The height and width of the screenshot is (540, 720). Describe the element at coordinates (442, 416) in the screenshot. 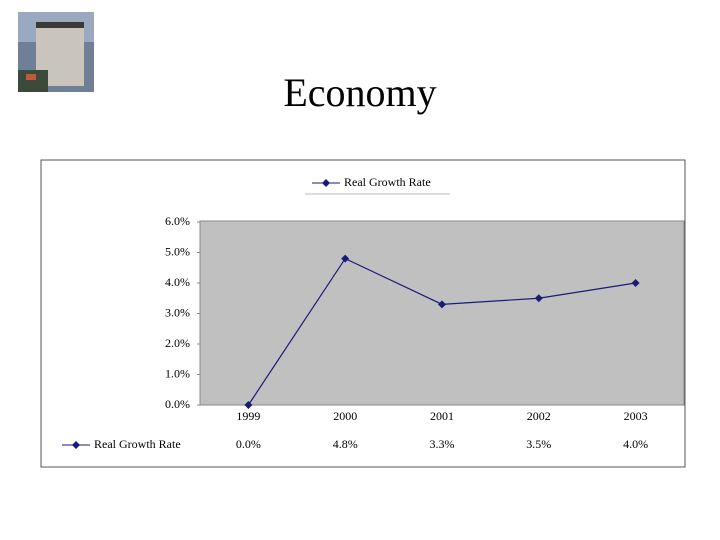

I see `x-tick-label: 2001` at that location.